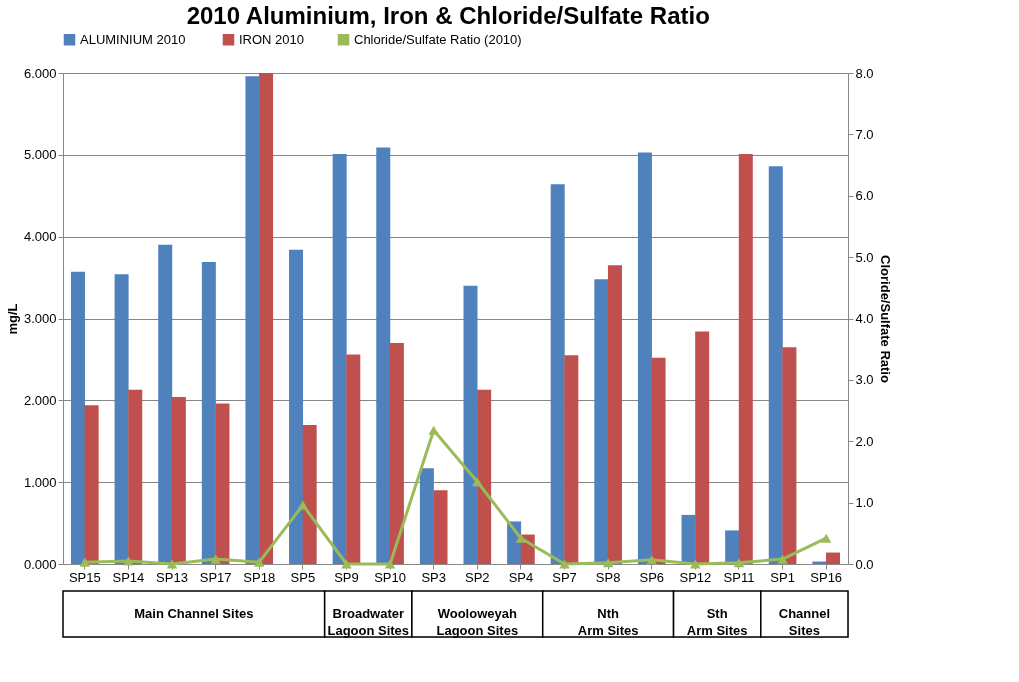  Describe the element at coordinates (12, 319) in the screenshot. I see `y-axis-title: mg/L` at that location.